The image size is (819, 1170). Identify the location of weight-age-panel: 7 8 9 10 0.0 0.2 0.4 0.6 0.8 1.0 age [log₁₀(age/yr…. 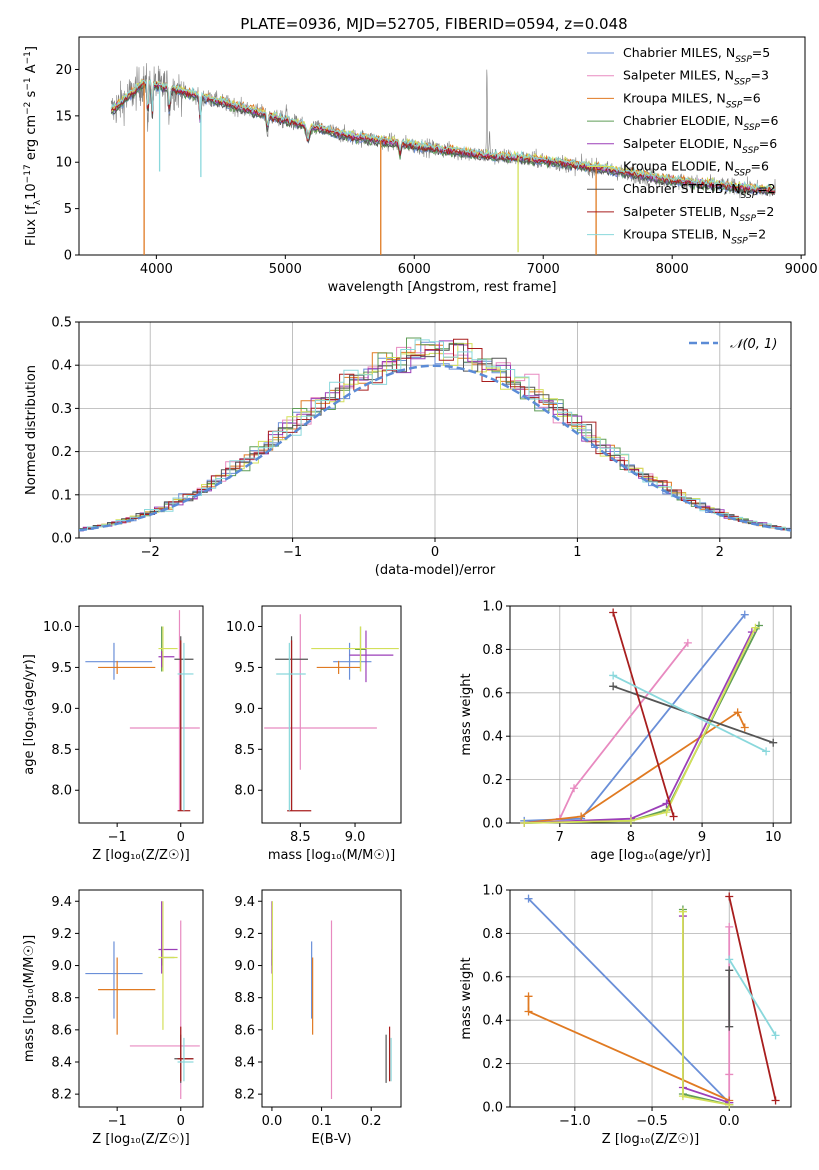
(625, 731).